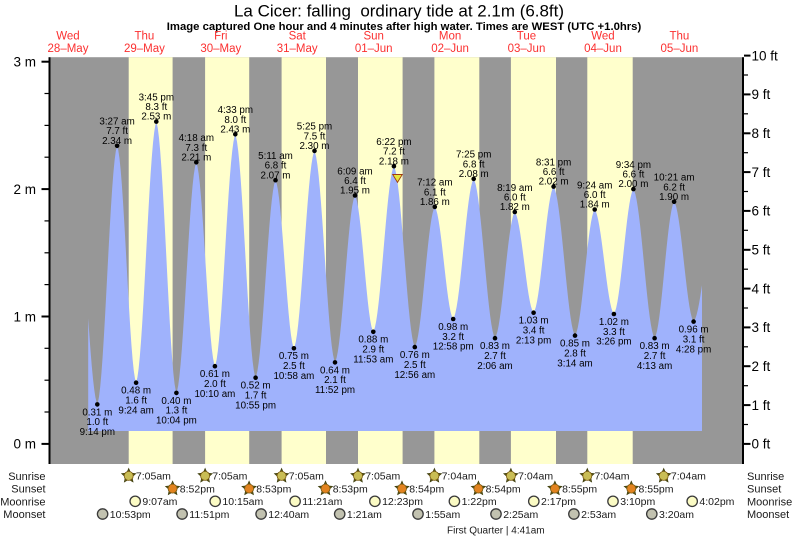 The height and width of the screenshot is (544, 793). I want to click on svg-text: 10 ft, so click(765, 55).